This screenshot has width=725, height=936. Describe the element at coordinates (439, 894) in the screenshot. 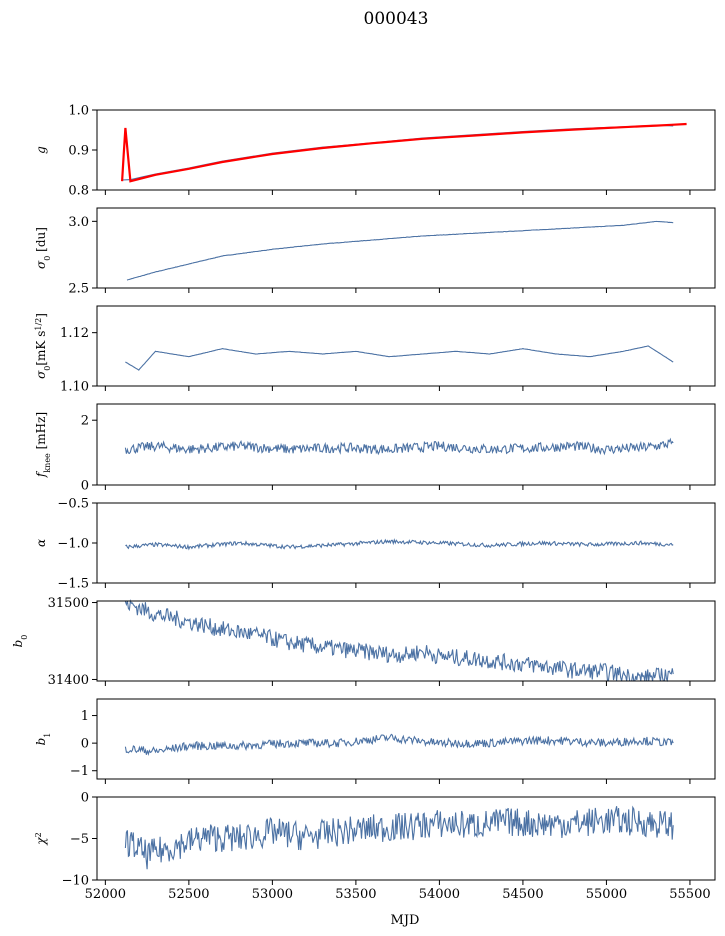

I see `x-tick-label: 54000` at that location.